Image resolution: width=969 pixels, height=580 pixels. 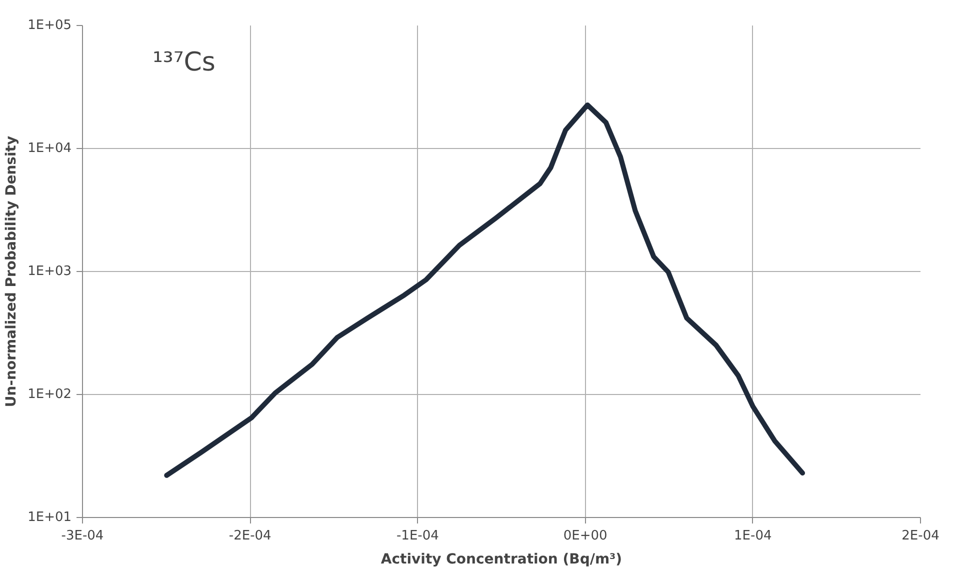 What do you see at coordinates (250, 536) in the screenshot?
I see `x-tick-label: -2E-04` at bounding box center [250, 536].